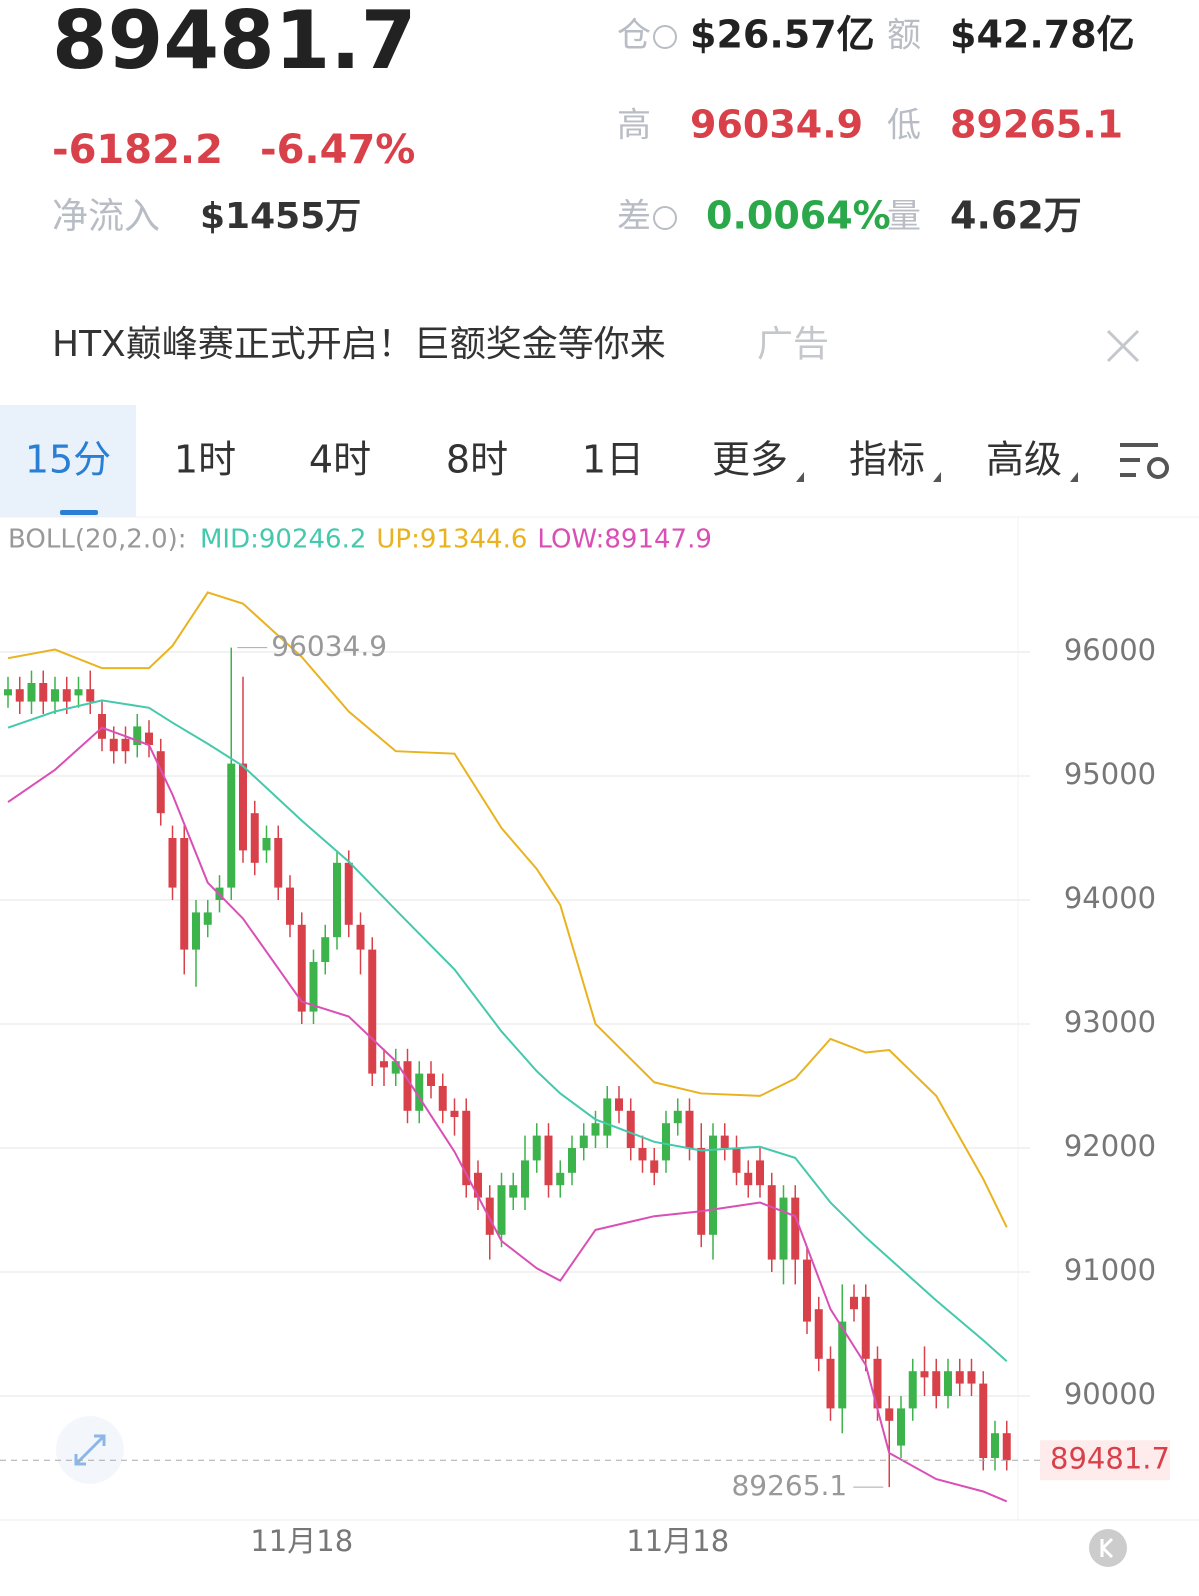 The image size is (1199, 1596). I want to click on tab-selected-bg, so click(68, 461).